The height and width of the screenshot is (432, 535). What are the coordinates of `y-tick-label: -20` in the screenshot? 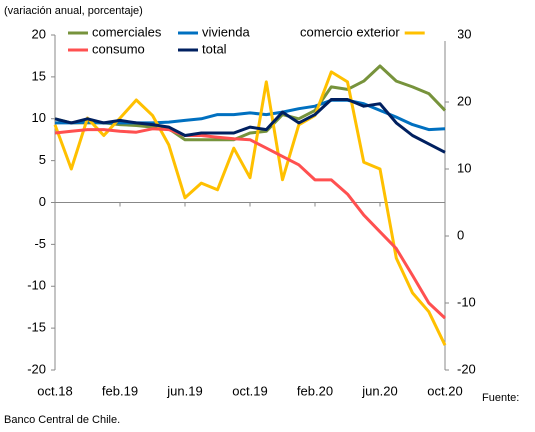 It's located at (36, 368).